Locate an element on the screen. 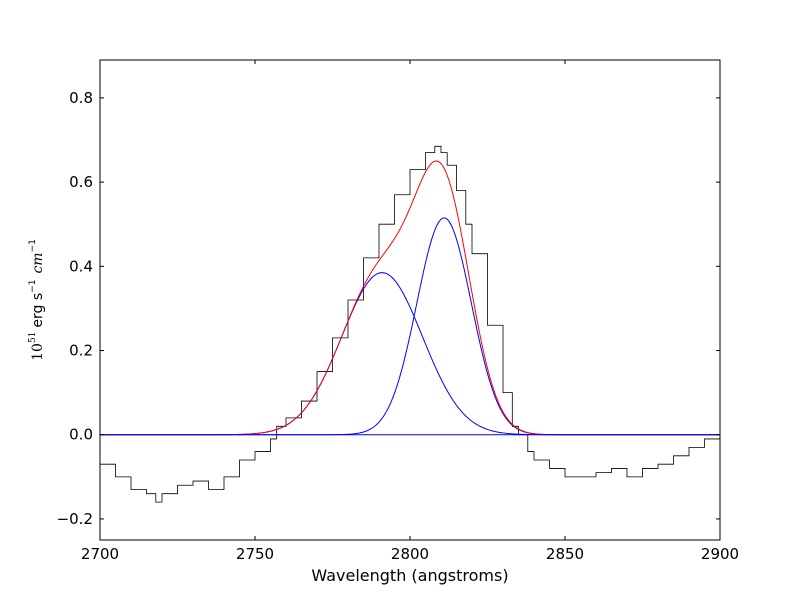 The width and height of the screenshot is (800, 600). y-axis-label: 1051erg s−1cm−1 is located at coordinates (37, 300).